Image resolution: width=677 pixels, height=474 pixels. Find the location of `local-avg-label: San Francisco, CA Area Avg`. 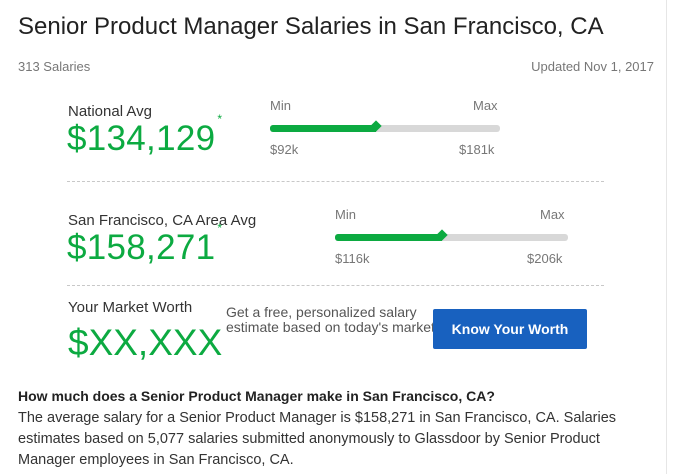

local-avg-label: San Francisco, CA Area Avg is located at coordinates (162, 220).